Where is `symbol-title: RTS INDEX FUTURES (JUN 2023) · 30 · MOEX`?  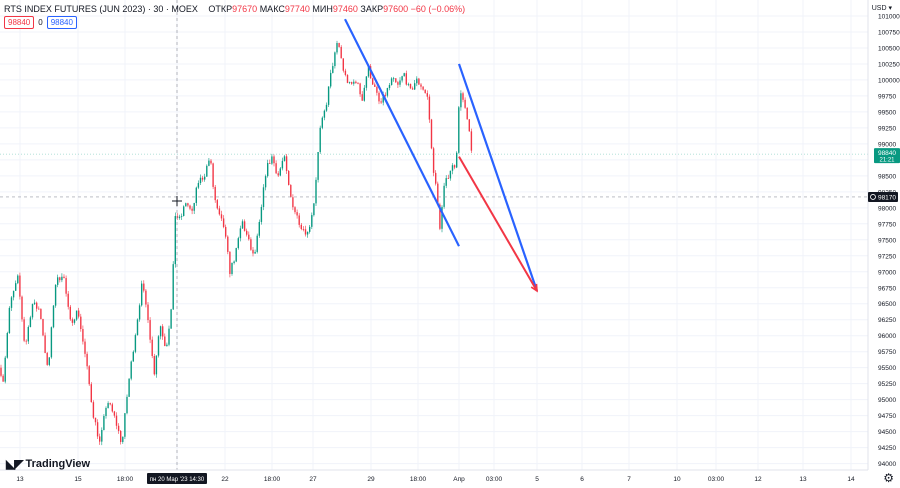 symbol-title: RTS INDEX FUTURES (JUN 2023) · 30 · MOEX is located at coordinates (101, 9).